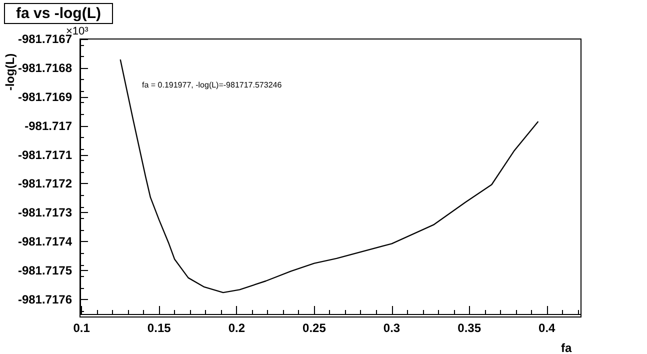  What do you see at coordinates (566, 347) in the screenshot?
I see `x-axis-title: fa` at bounding box center [566, 347].